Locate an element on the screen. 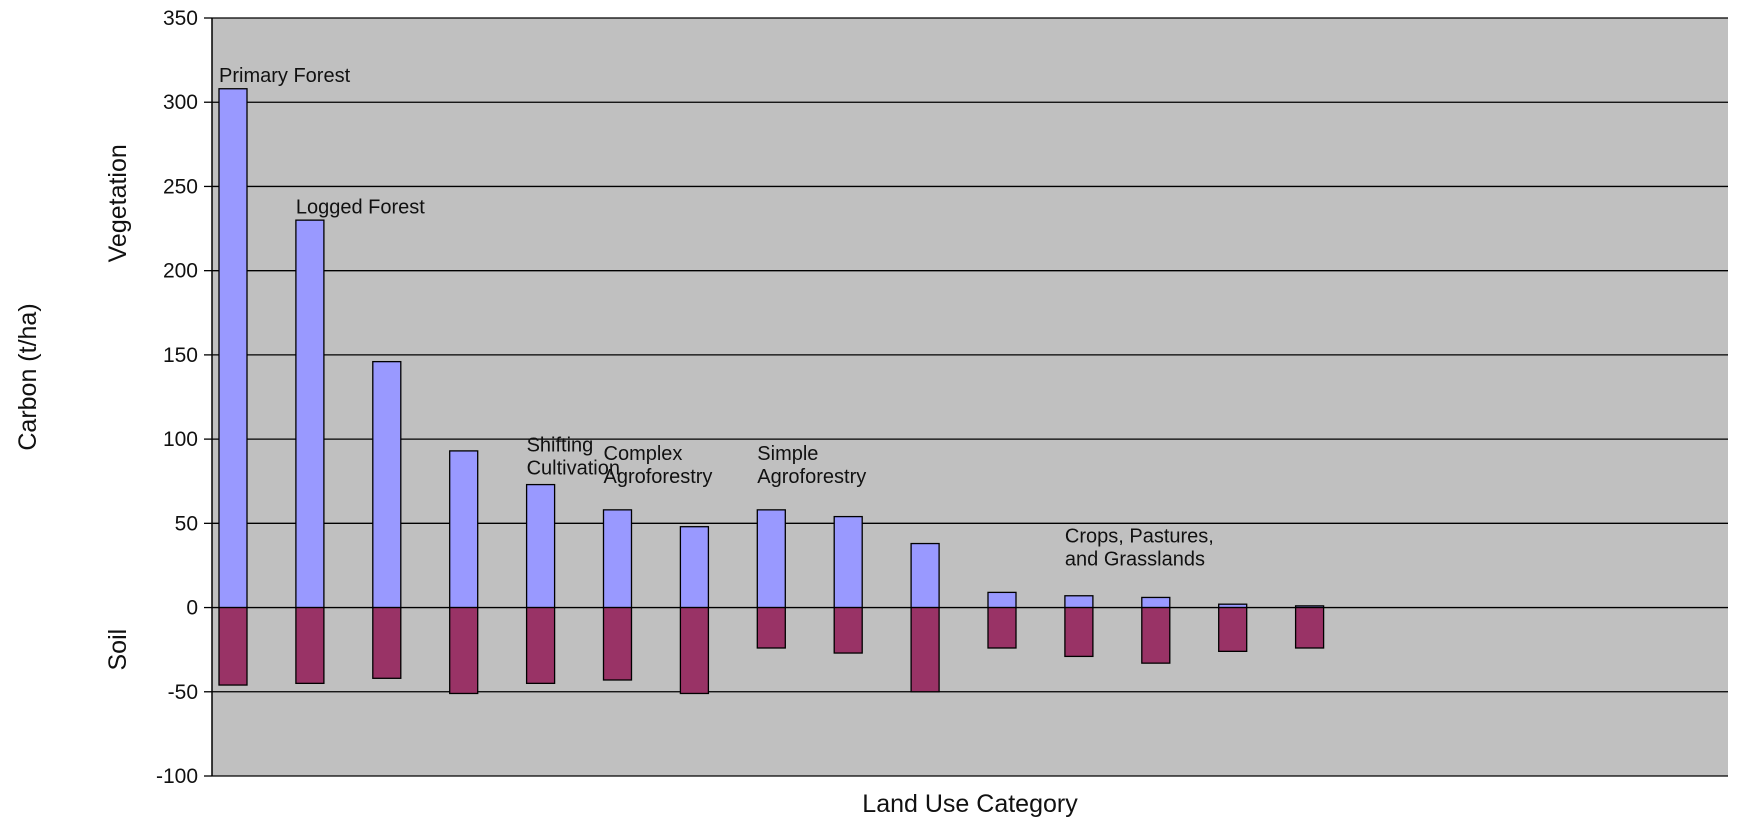 The width and height of the screenshot is (1742, 823). group-annotation: Crops, Pastures, is located at coordinates (1139, 536).